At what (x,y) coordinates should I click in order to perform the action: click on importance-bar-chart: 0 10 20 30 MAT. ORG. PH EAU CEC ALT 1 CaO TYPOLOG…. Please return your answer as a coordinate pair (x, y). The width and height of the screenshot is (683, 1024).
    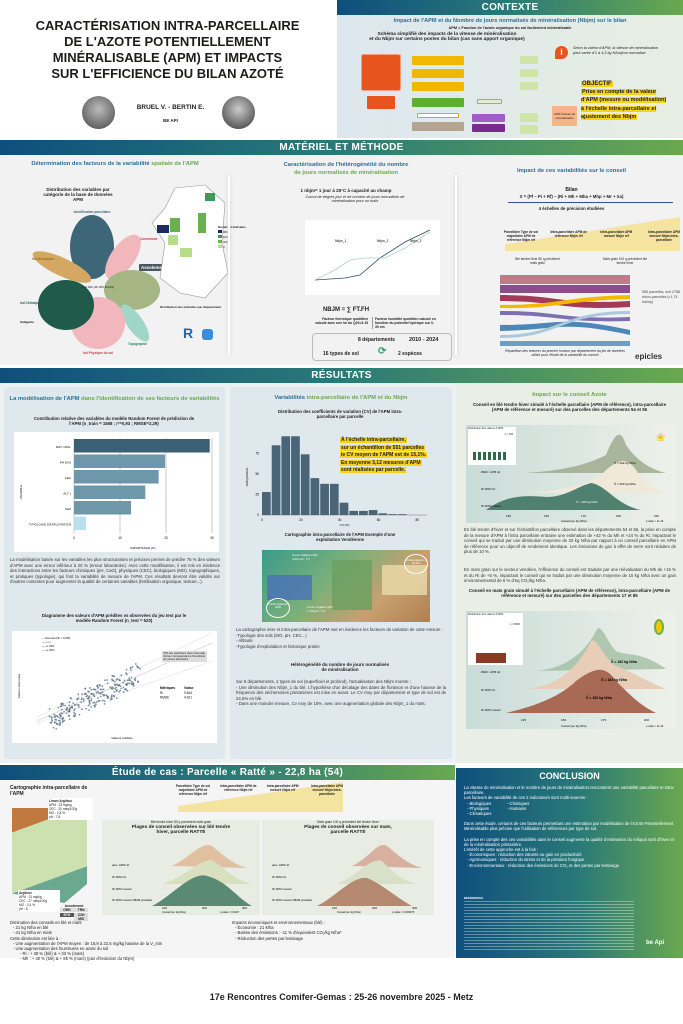
    Looking at the image, I should click on (116, 492).